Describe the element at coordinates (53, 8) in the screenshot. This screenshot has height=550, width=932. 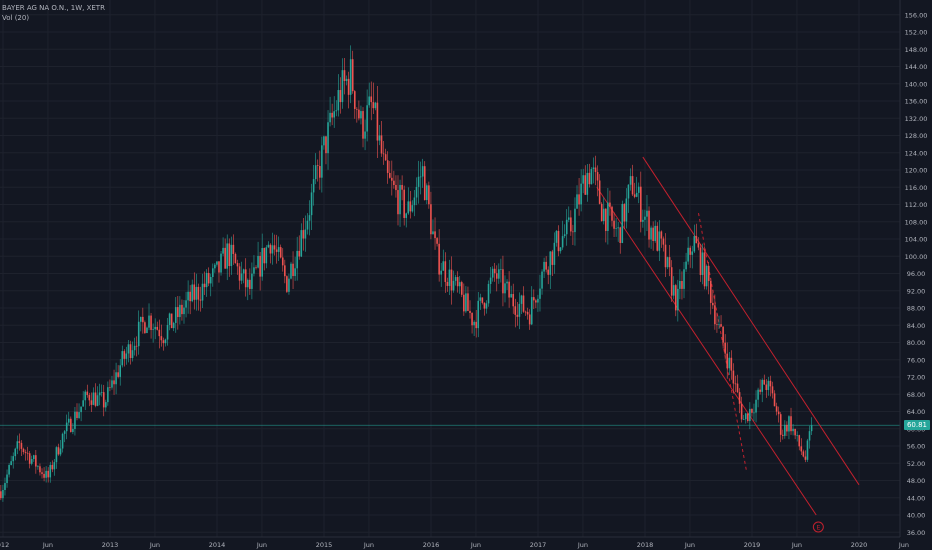
I see `symbol-title: BAYER AG NA O.N., 1W, XETR` at that location.